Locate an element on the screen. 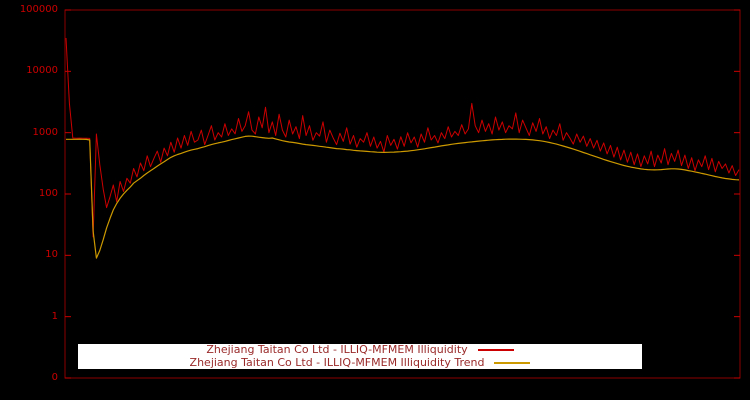  y-tick-label: 1000 is located at coordinates (45, 132).